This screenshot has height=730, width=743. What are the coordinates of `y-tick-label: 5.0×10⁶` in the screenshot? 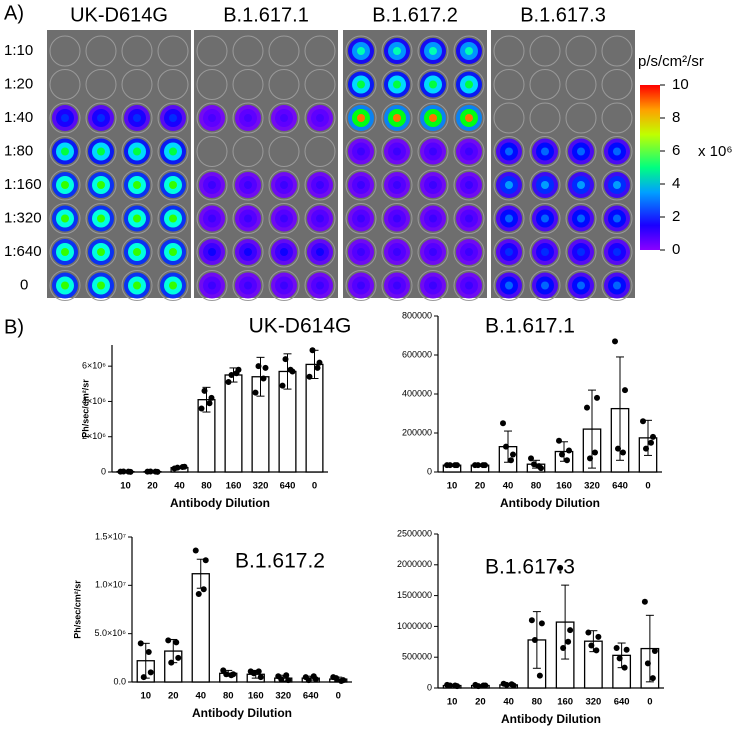 It's located at (111, 633).